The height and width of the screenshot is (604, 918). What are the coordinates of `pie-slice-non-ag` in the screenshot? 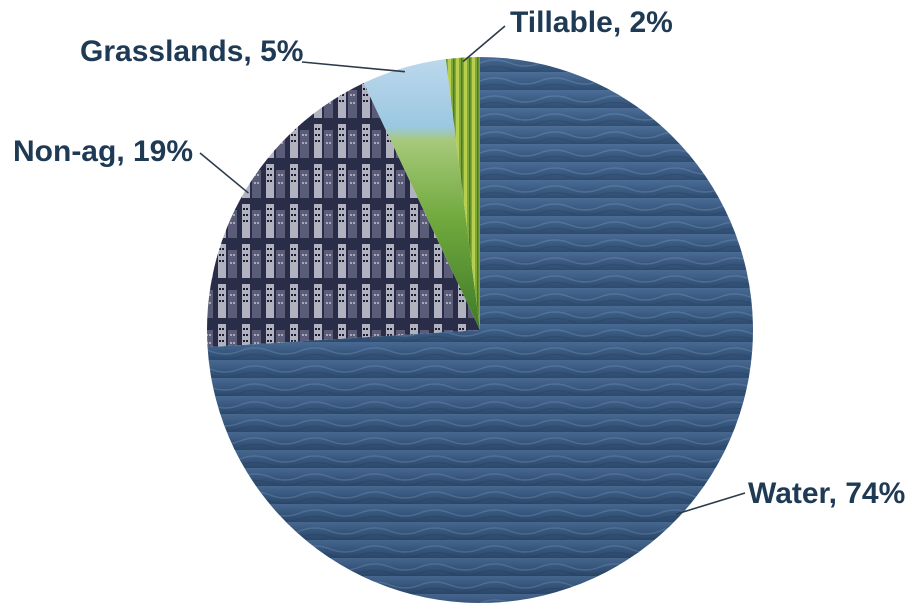 It's located at (343, 215).